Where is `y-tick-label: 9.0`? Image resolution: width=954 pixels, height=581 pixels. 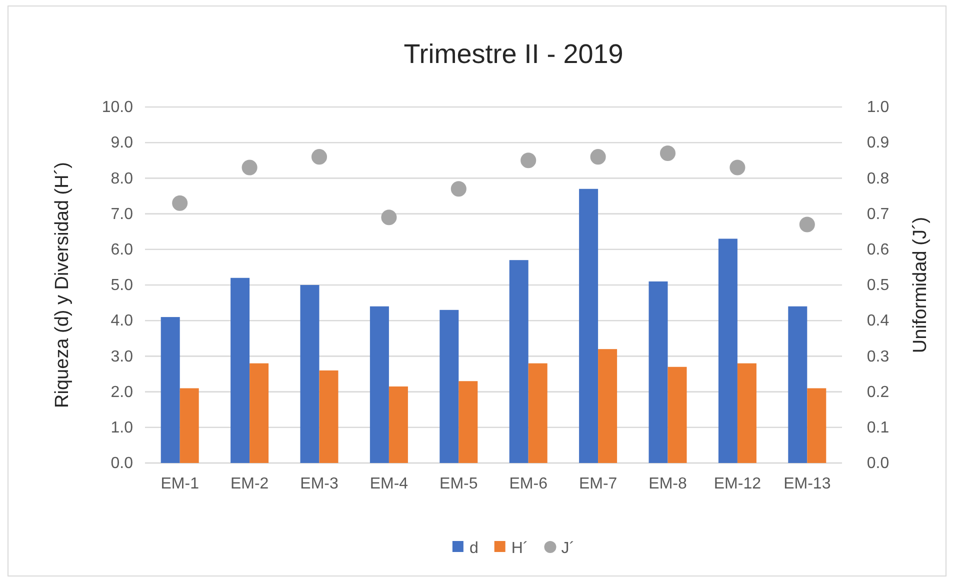 y-tick-label: 9.0 is located at coordinates (122, 143).